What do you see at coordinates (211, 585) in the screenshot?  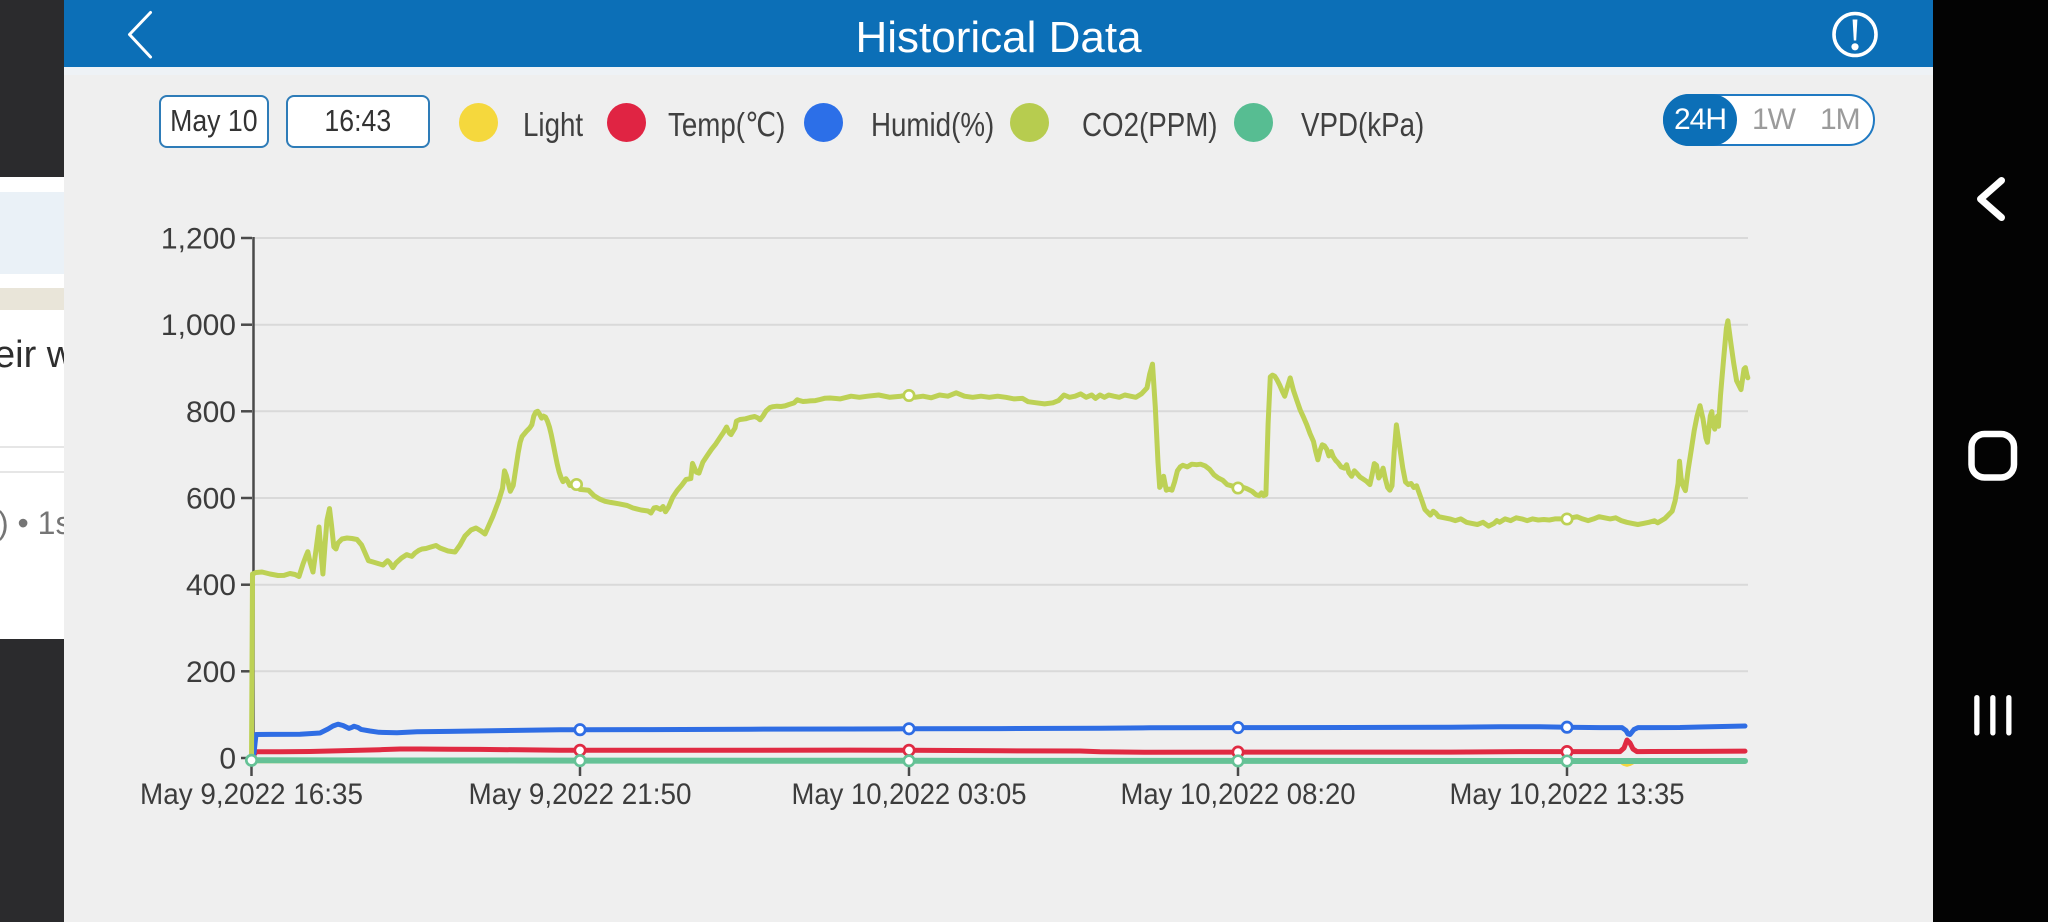 I see `svg-text: 400` at bounding box center [211, 585].